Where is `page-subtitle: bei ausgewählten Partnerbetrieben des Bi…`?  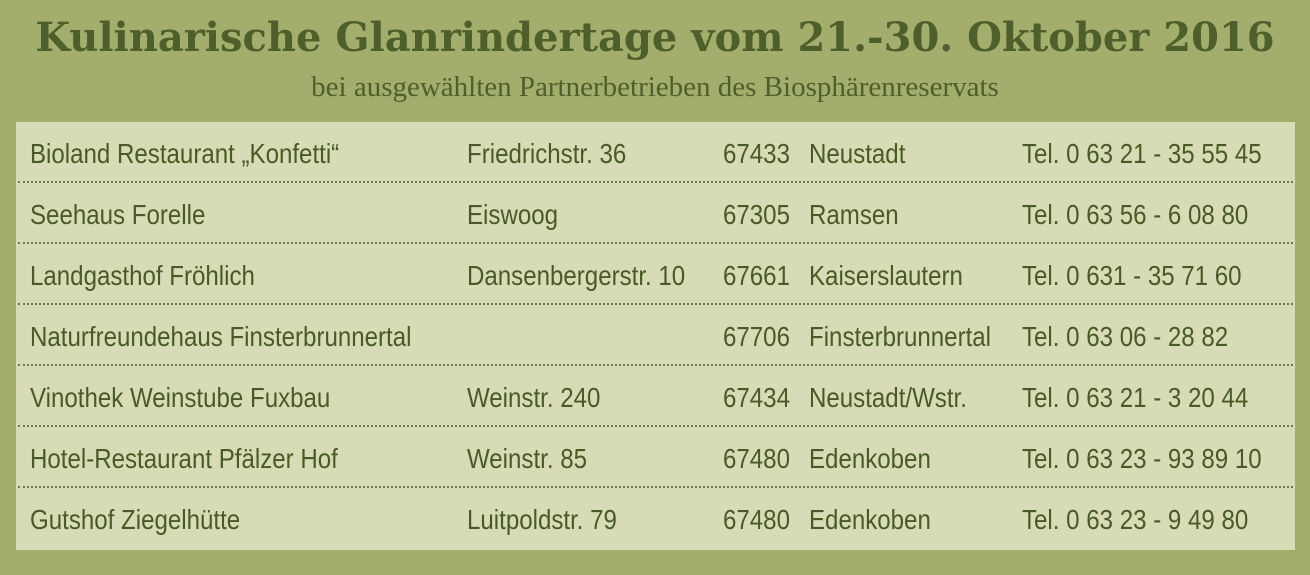
page-subtitle: bei ausgewählten Partnerbetrieben des Bi… is located at coordinates (655, 87).